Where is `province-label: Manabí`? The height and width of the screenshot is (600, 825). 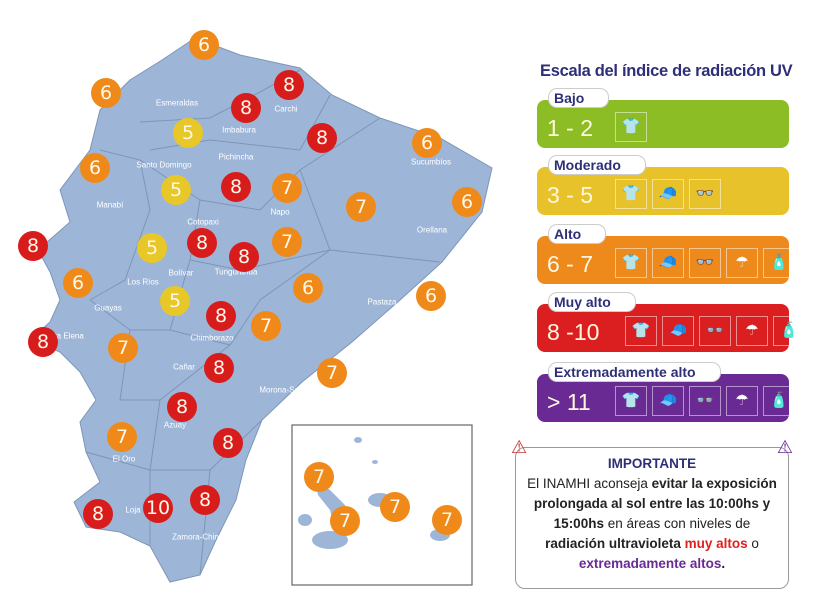 province-label: Manabí is located at coordinates (110, 205).